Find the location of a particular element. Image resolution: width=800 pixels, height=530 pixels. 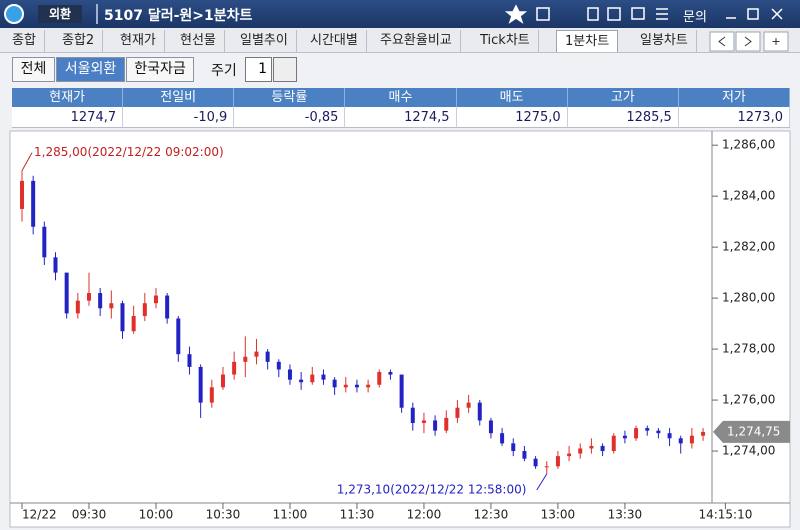

window-icons is located at coordinates (643, 14).